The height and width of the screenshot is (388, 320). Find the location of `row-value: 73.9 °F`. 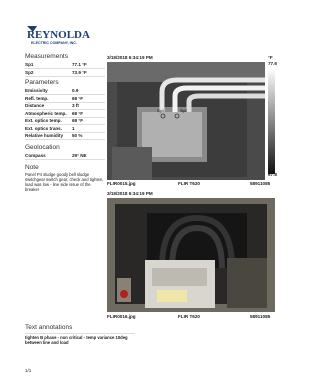

row-value: 73.9 °F is located at coordinates (79, 72).